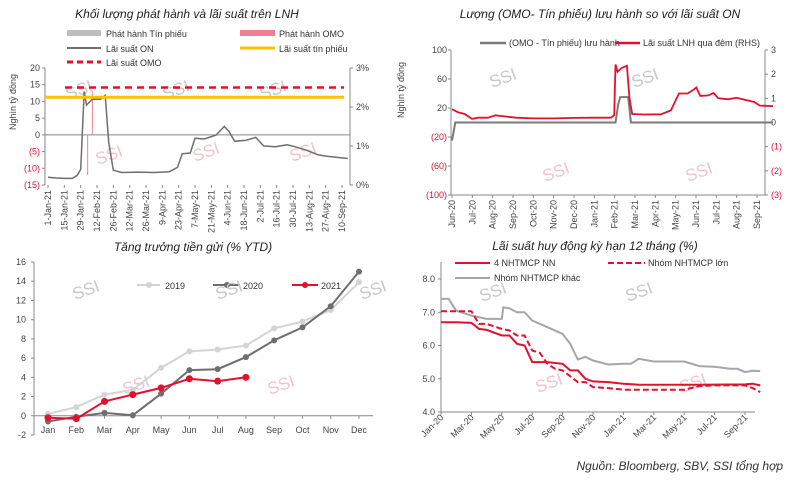 This screenshot has height=486, width=800. What do you see at coordinates (130, 211) in the screenshot?
I see `x-tick-label: 12-Mar-21` at bounding box center [130, 211].